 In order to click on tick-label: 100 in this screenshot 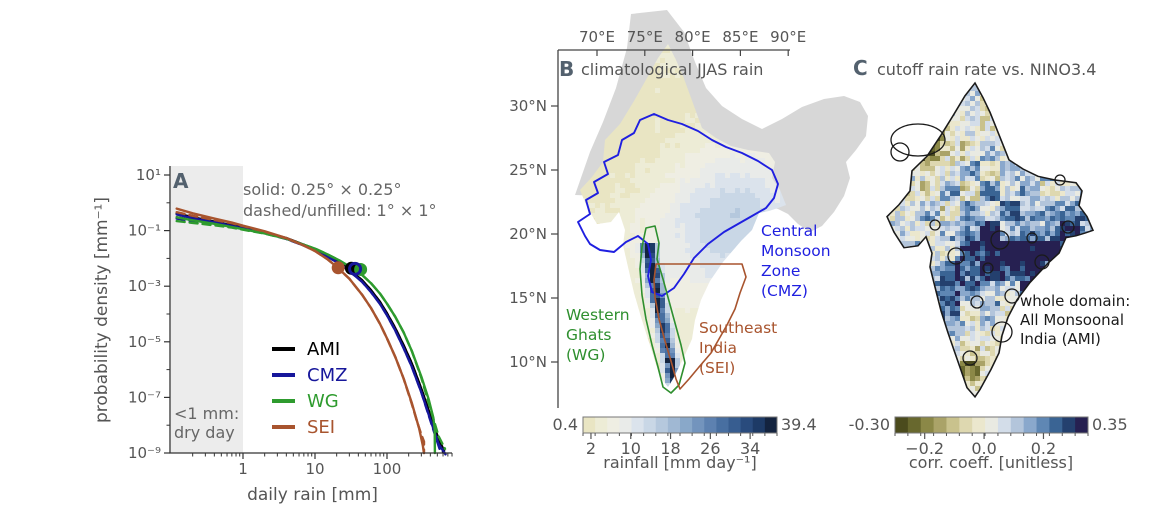, I will do `click(387, 469)`.